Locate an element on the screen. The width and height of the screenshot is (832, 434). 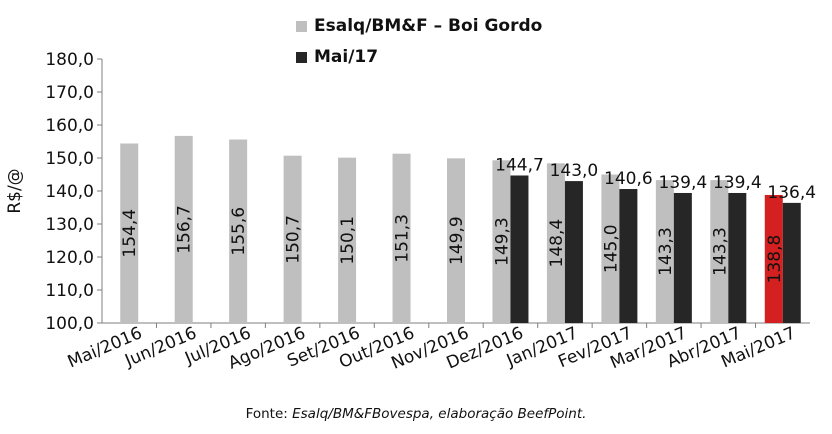
data-label-esalq: 151,3 is located at coordinates (403, 238).